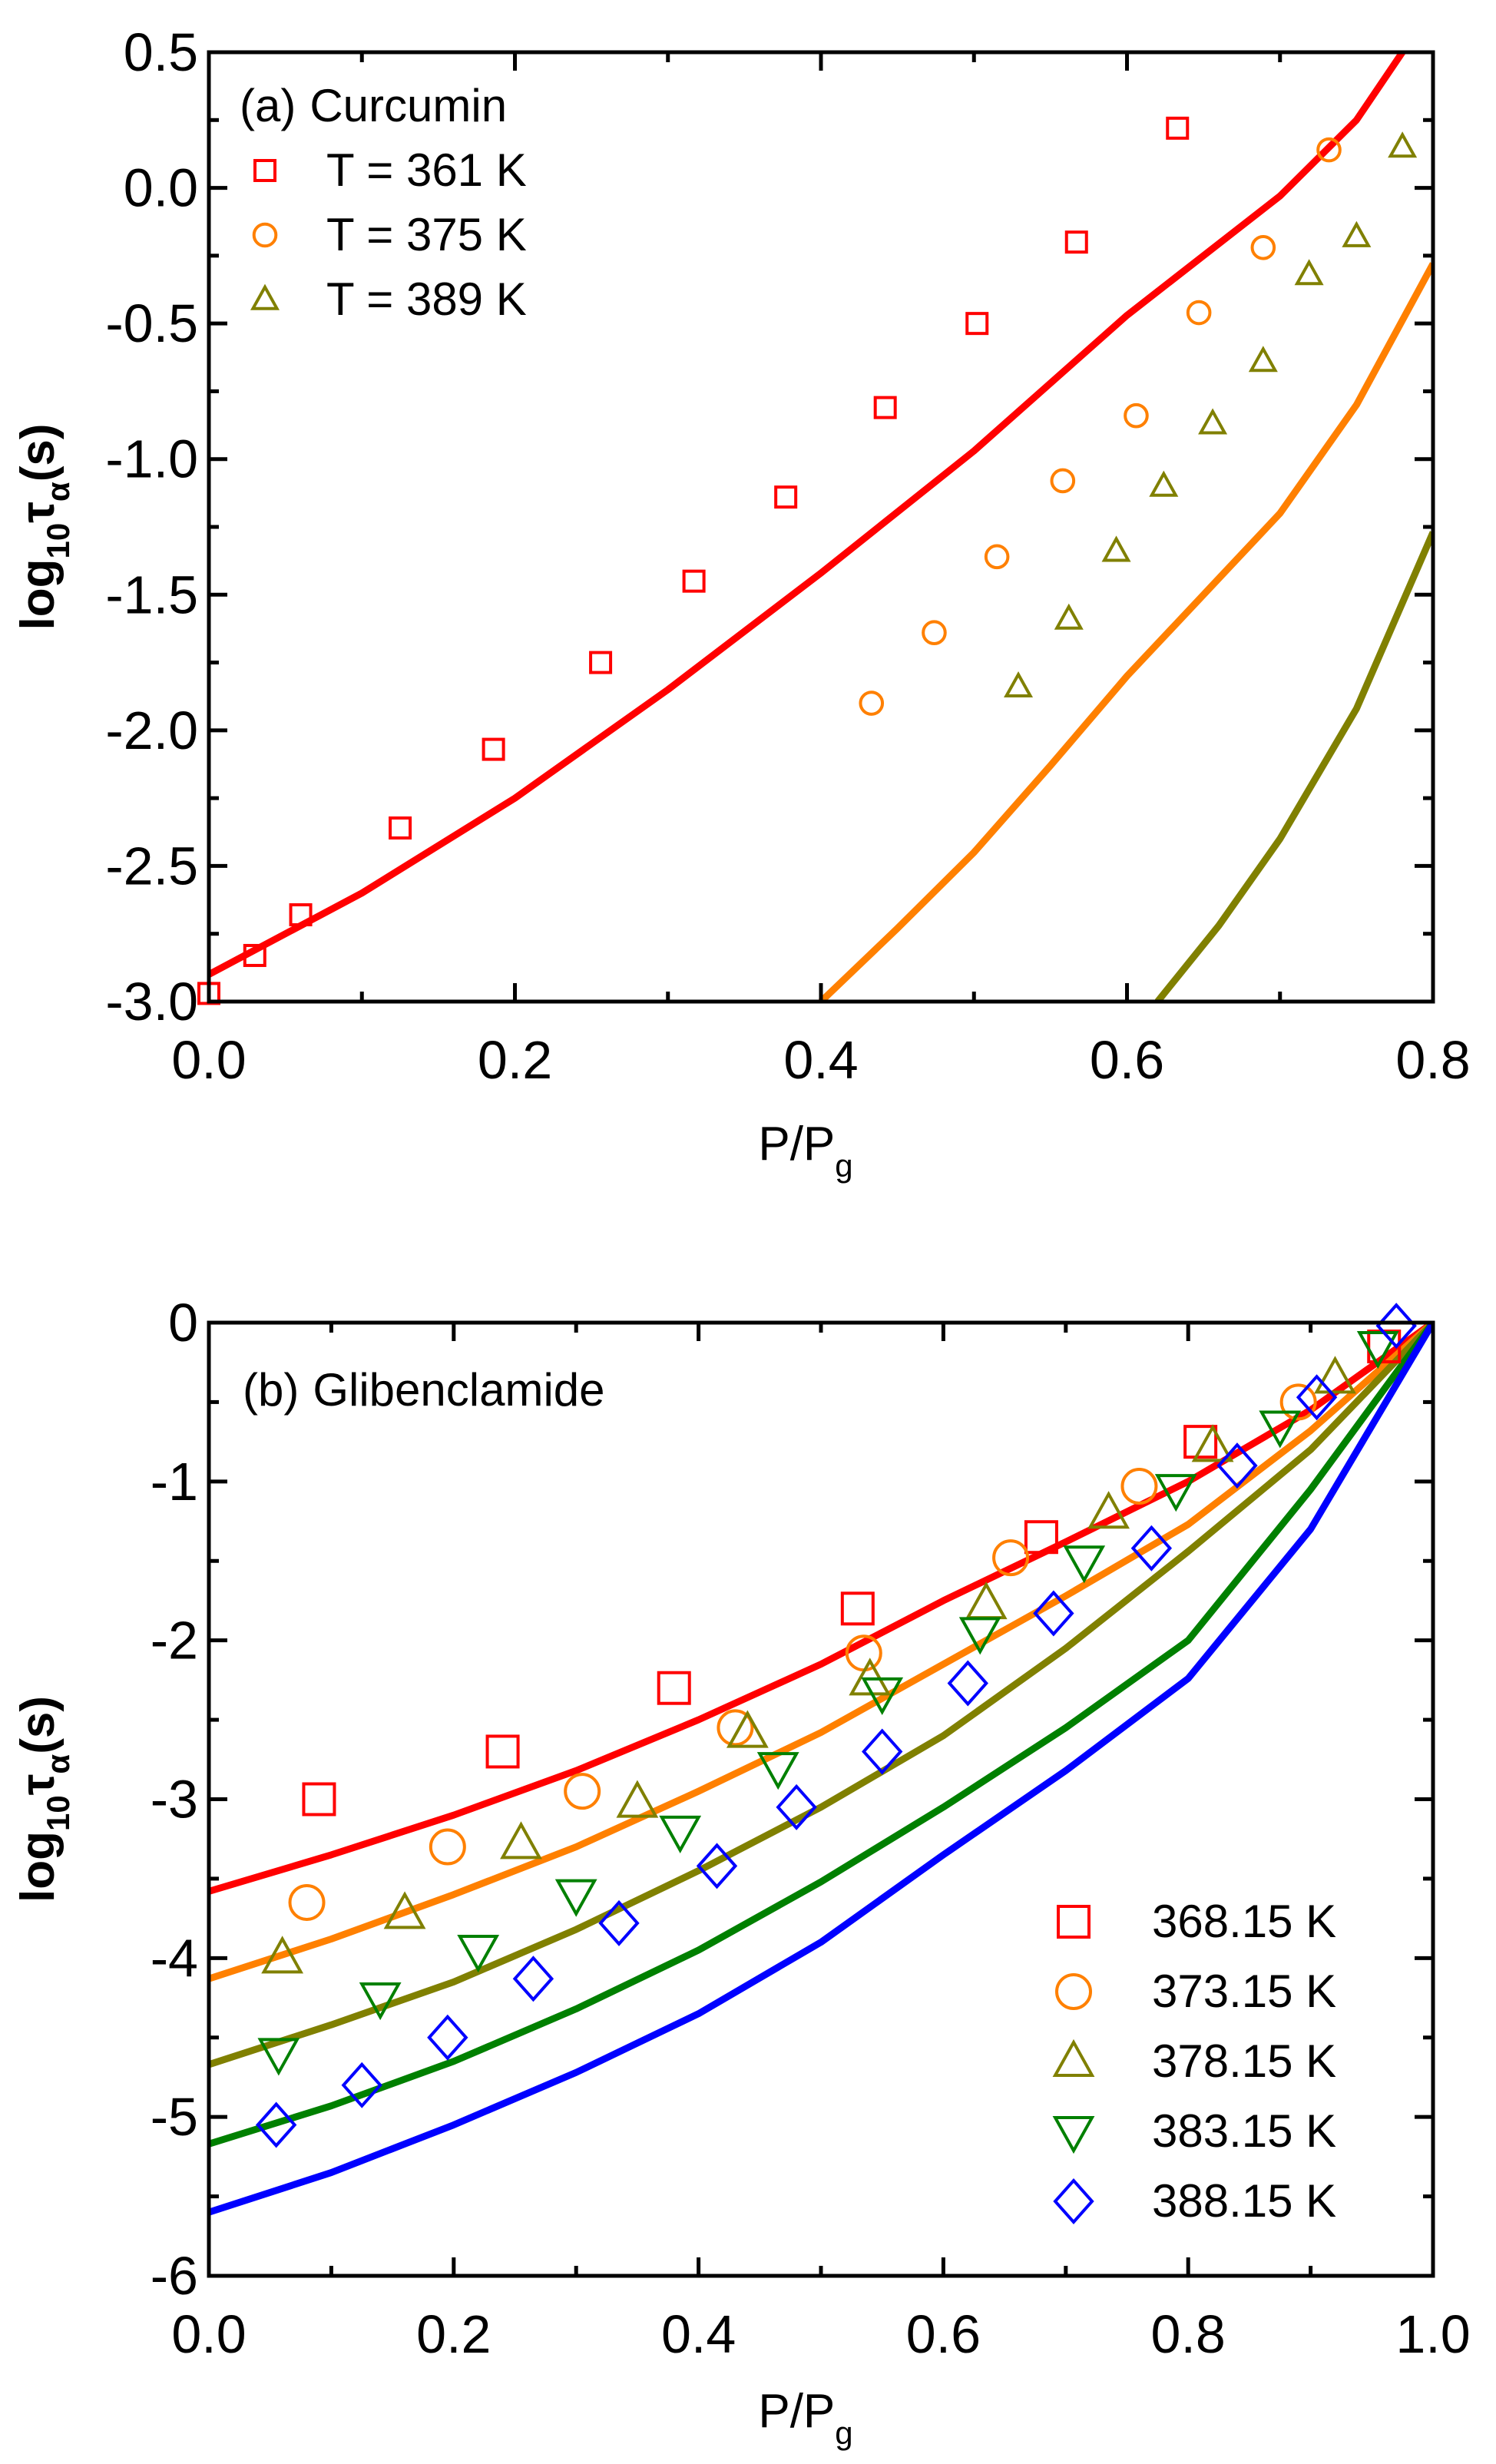 This screenshot has width=1496, height=2464. Describe the element at coordinates (161, 188) in the screenshot. I see `y-tick-label: 0.0` at that location.